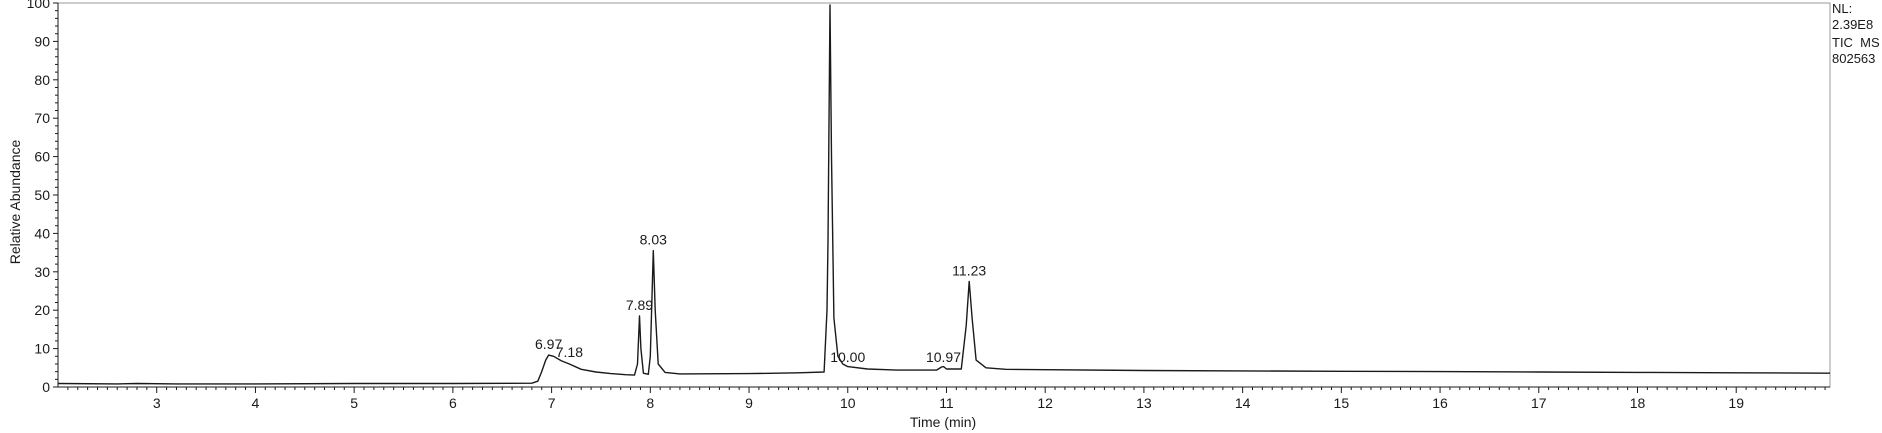 This screenshot has height=433, width=1882. What do you see at coordinates (42, 195) in the screenshot?
I see `y-tick-label: 50` at bounding box center [42, 195].